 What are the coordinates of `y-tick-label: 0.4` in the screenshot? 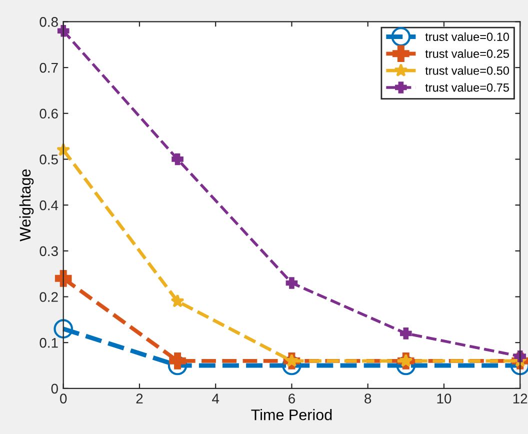 It's located at (49, 205).